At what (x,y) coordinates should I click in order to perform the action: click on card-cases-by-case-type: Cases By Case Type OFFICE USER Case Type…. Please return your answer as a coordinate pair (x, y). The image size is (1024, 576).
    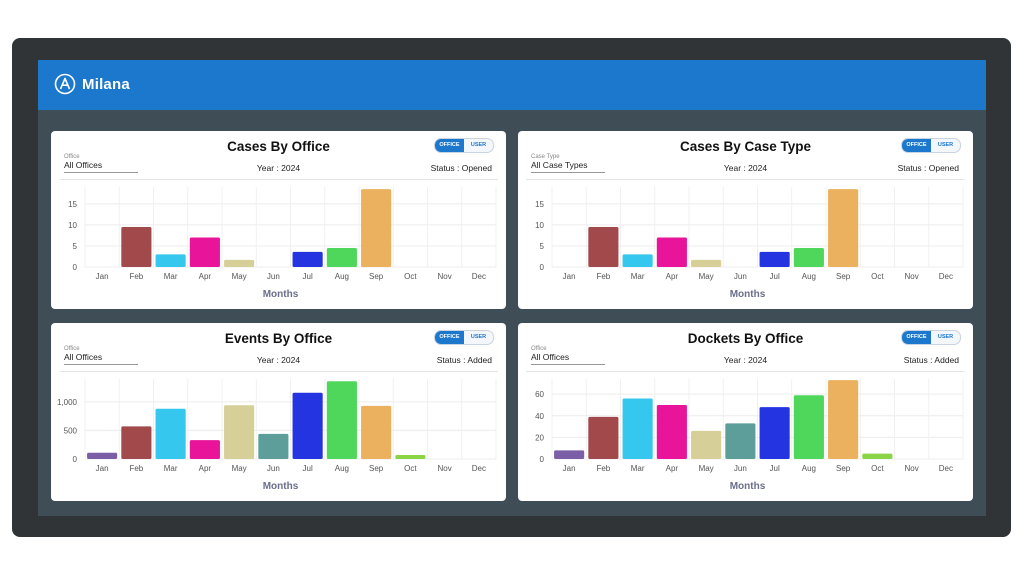
    Looking at the image, I should click on (745, 220).